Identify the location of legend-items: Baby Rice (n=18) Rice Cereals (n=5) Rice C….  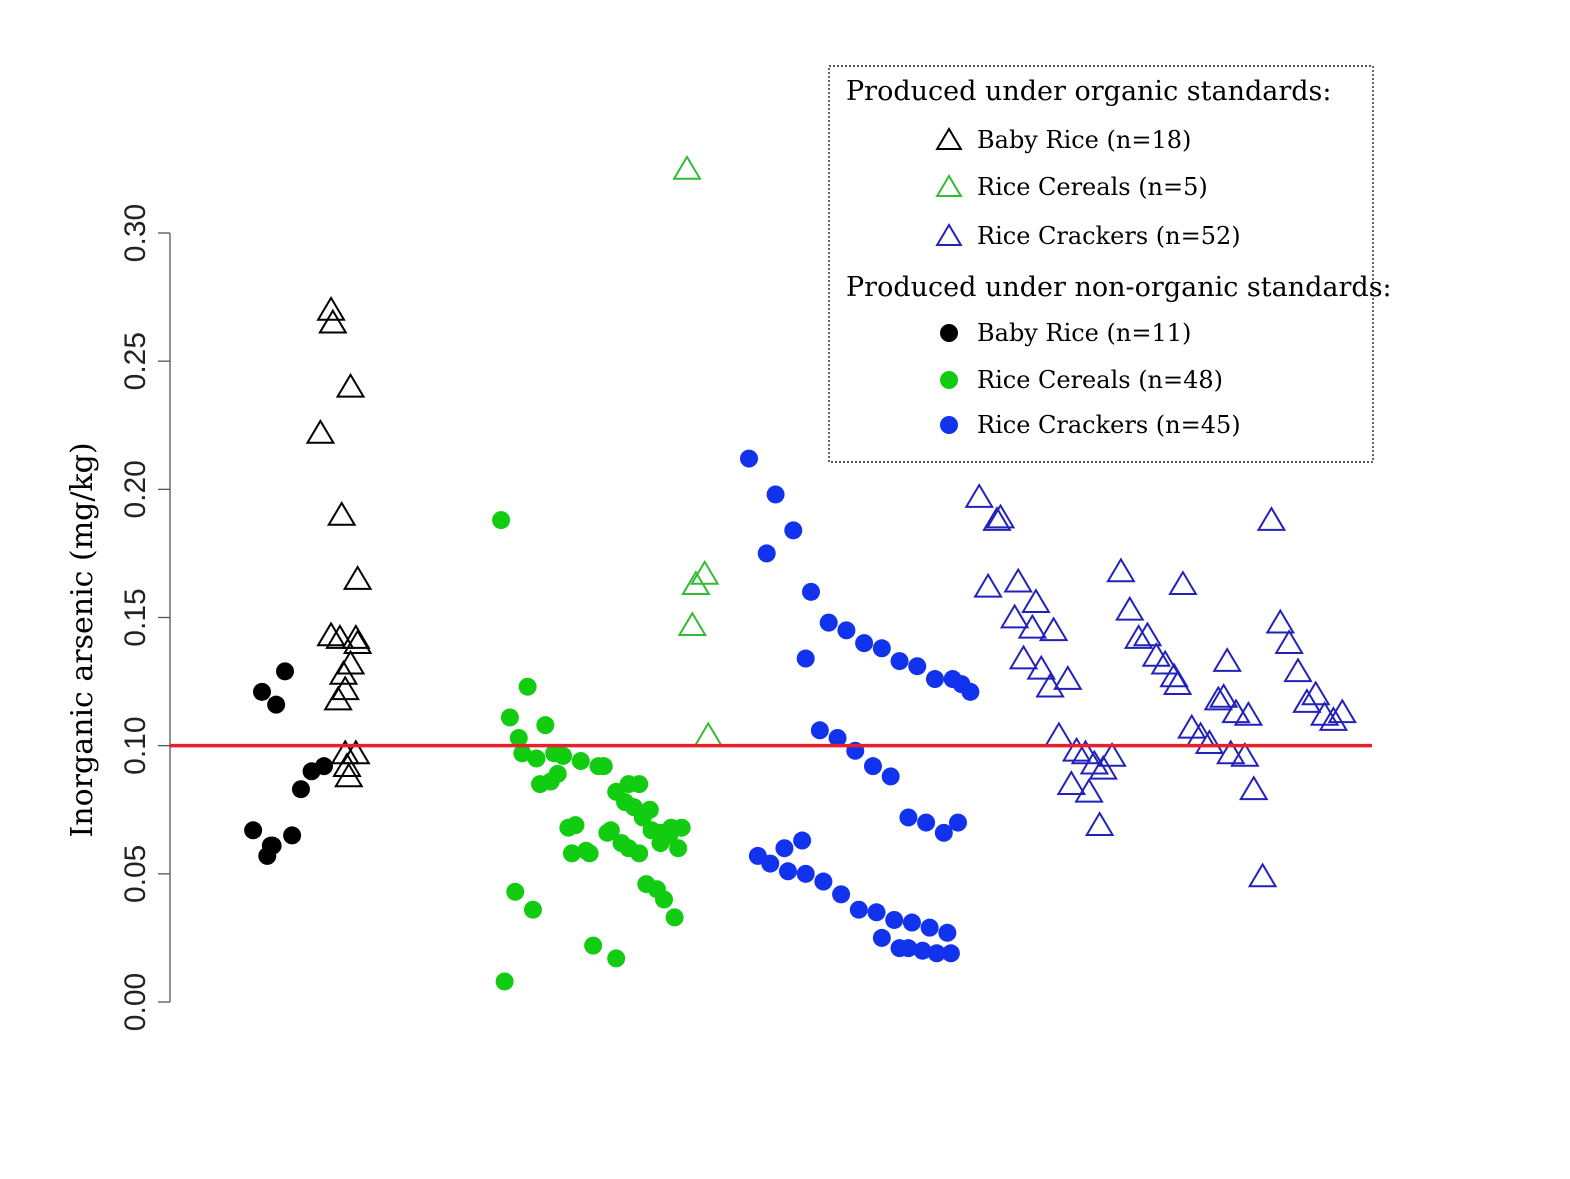
(1088, 282).